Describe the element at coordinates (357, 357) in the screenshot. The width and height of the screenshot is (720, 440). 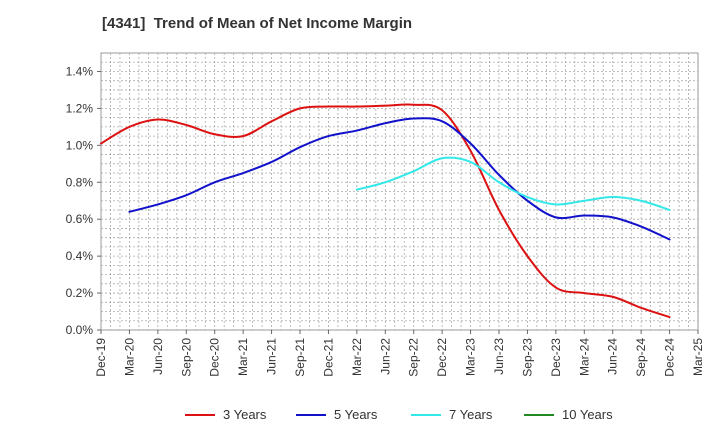
I see `x-tick-label: Mar-22` at that location.